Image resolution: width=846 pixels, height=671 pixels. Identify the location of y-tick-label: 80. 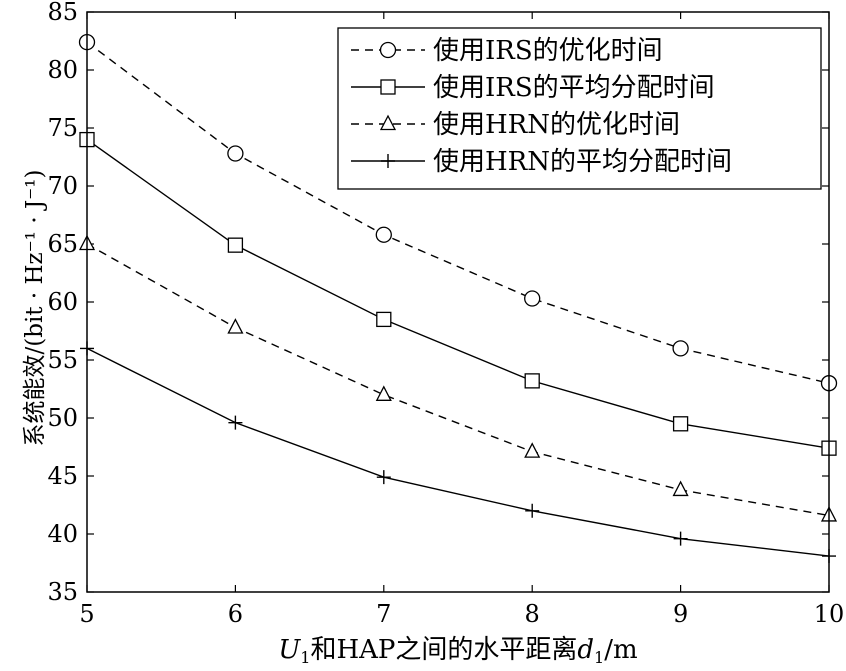
(62, 70).